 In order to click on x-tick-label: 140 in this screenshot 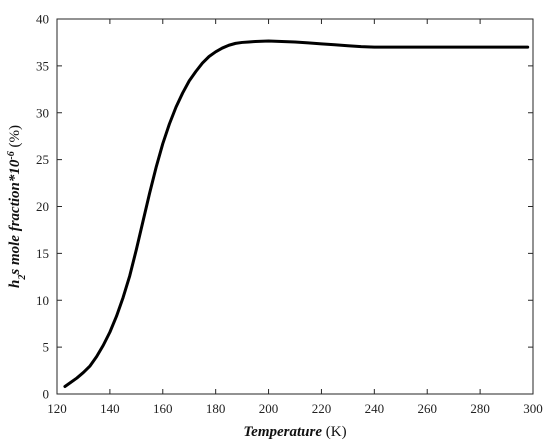, I will do `click(110, 408)`.